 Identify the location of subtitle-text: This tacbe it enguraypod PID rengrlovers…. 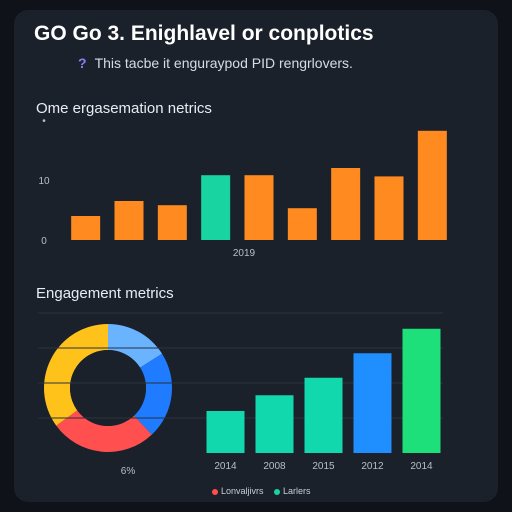
(223, 63).